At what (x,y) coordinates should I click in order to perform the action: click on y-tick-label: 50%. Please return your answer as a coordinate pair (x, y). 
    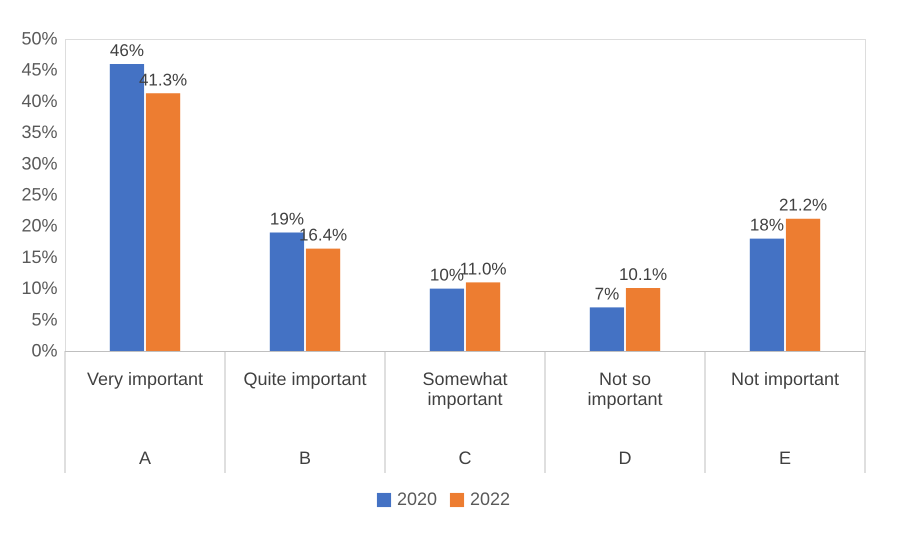
    Looking at the image, I should click on (39, 38).